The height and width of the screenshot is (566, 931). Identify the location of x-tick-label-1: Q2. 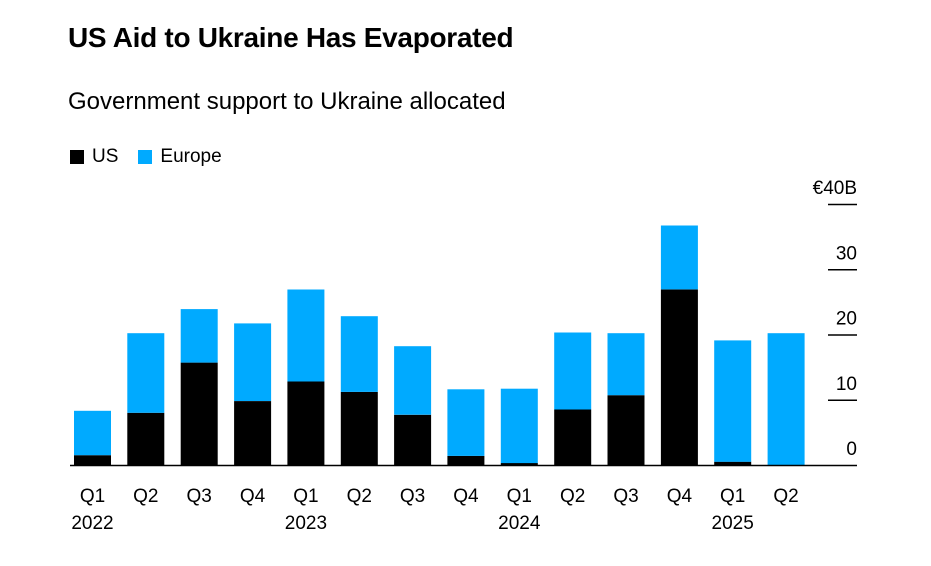
(145, 496).